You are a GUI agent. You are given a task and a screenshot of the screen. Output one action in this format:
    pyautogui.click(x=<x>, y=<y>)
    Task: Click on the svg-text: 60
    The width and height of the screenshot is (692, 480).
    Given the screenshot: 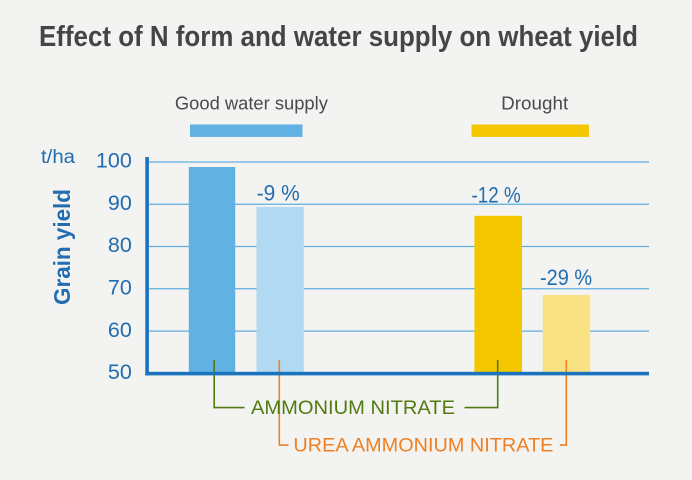 What is the action you would take?
    pyautogui.click(x=120, y=330)
    